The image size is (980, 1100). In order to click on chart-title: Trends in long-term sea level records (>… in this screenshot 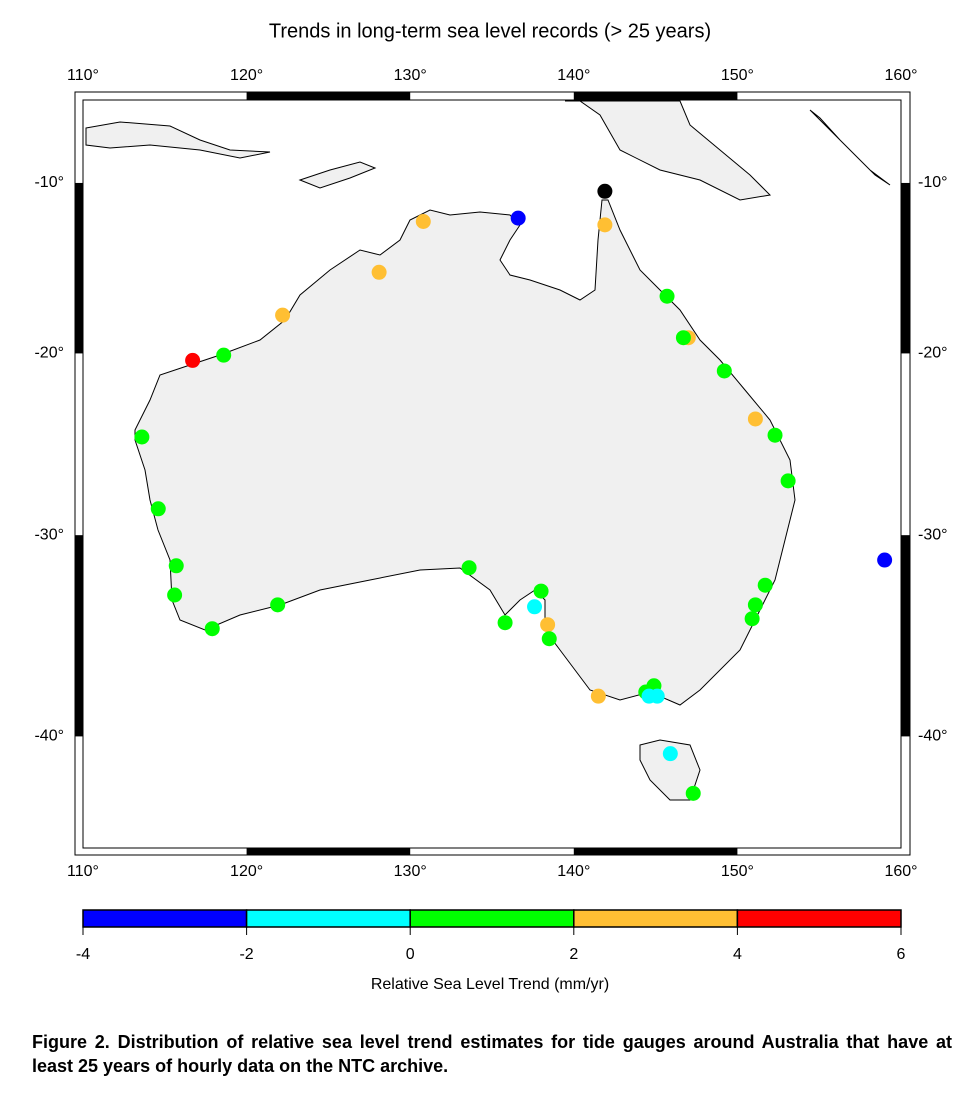, I will do `click(490, 31)`.